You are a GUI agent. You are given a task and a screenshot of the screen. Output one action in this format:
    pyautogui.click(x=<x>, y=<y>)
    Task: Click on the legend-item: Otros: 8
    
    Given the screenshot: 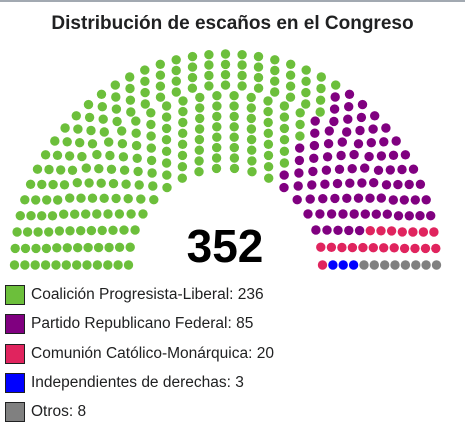 What is the action you would take?
    pyautogui.click(x=139, y=412)
    